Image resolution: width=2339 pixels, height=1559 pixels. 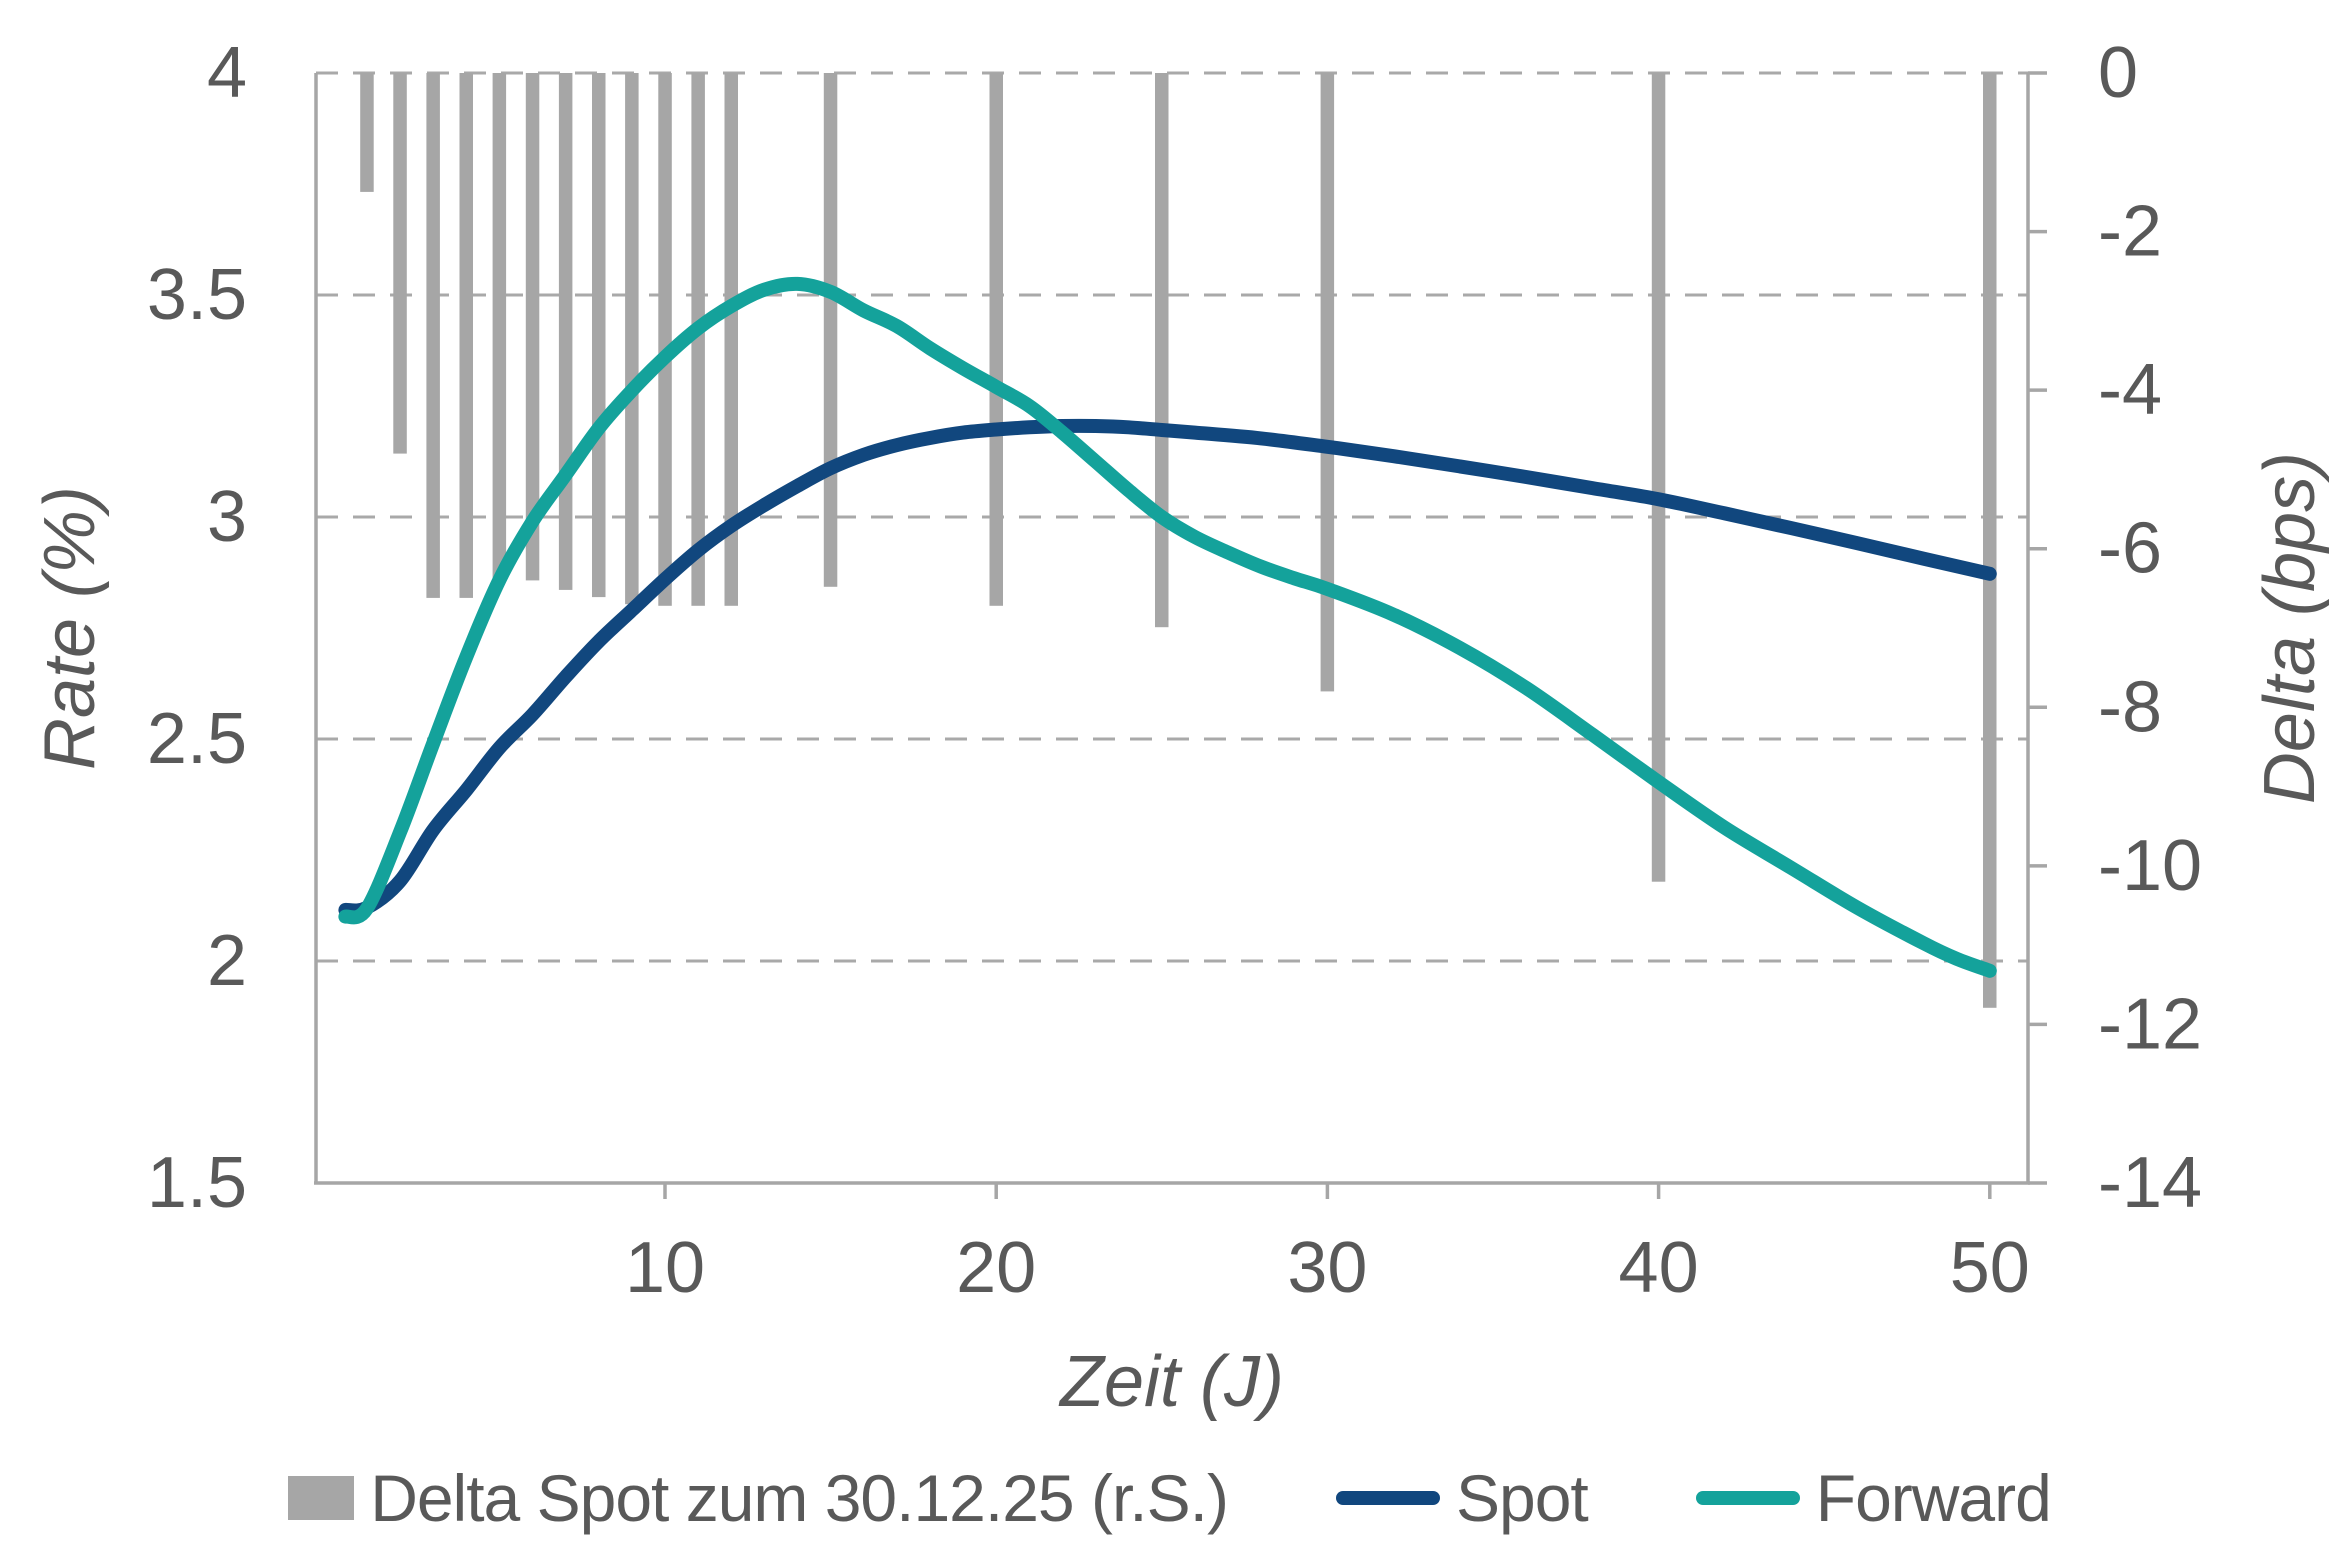 I want to click on legend-label-spot: Spot, so click(x=1522, y=1498).